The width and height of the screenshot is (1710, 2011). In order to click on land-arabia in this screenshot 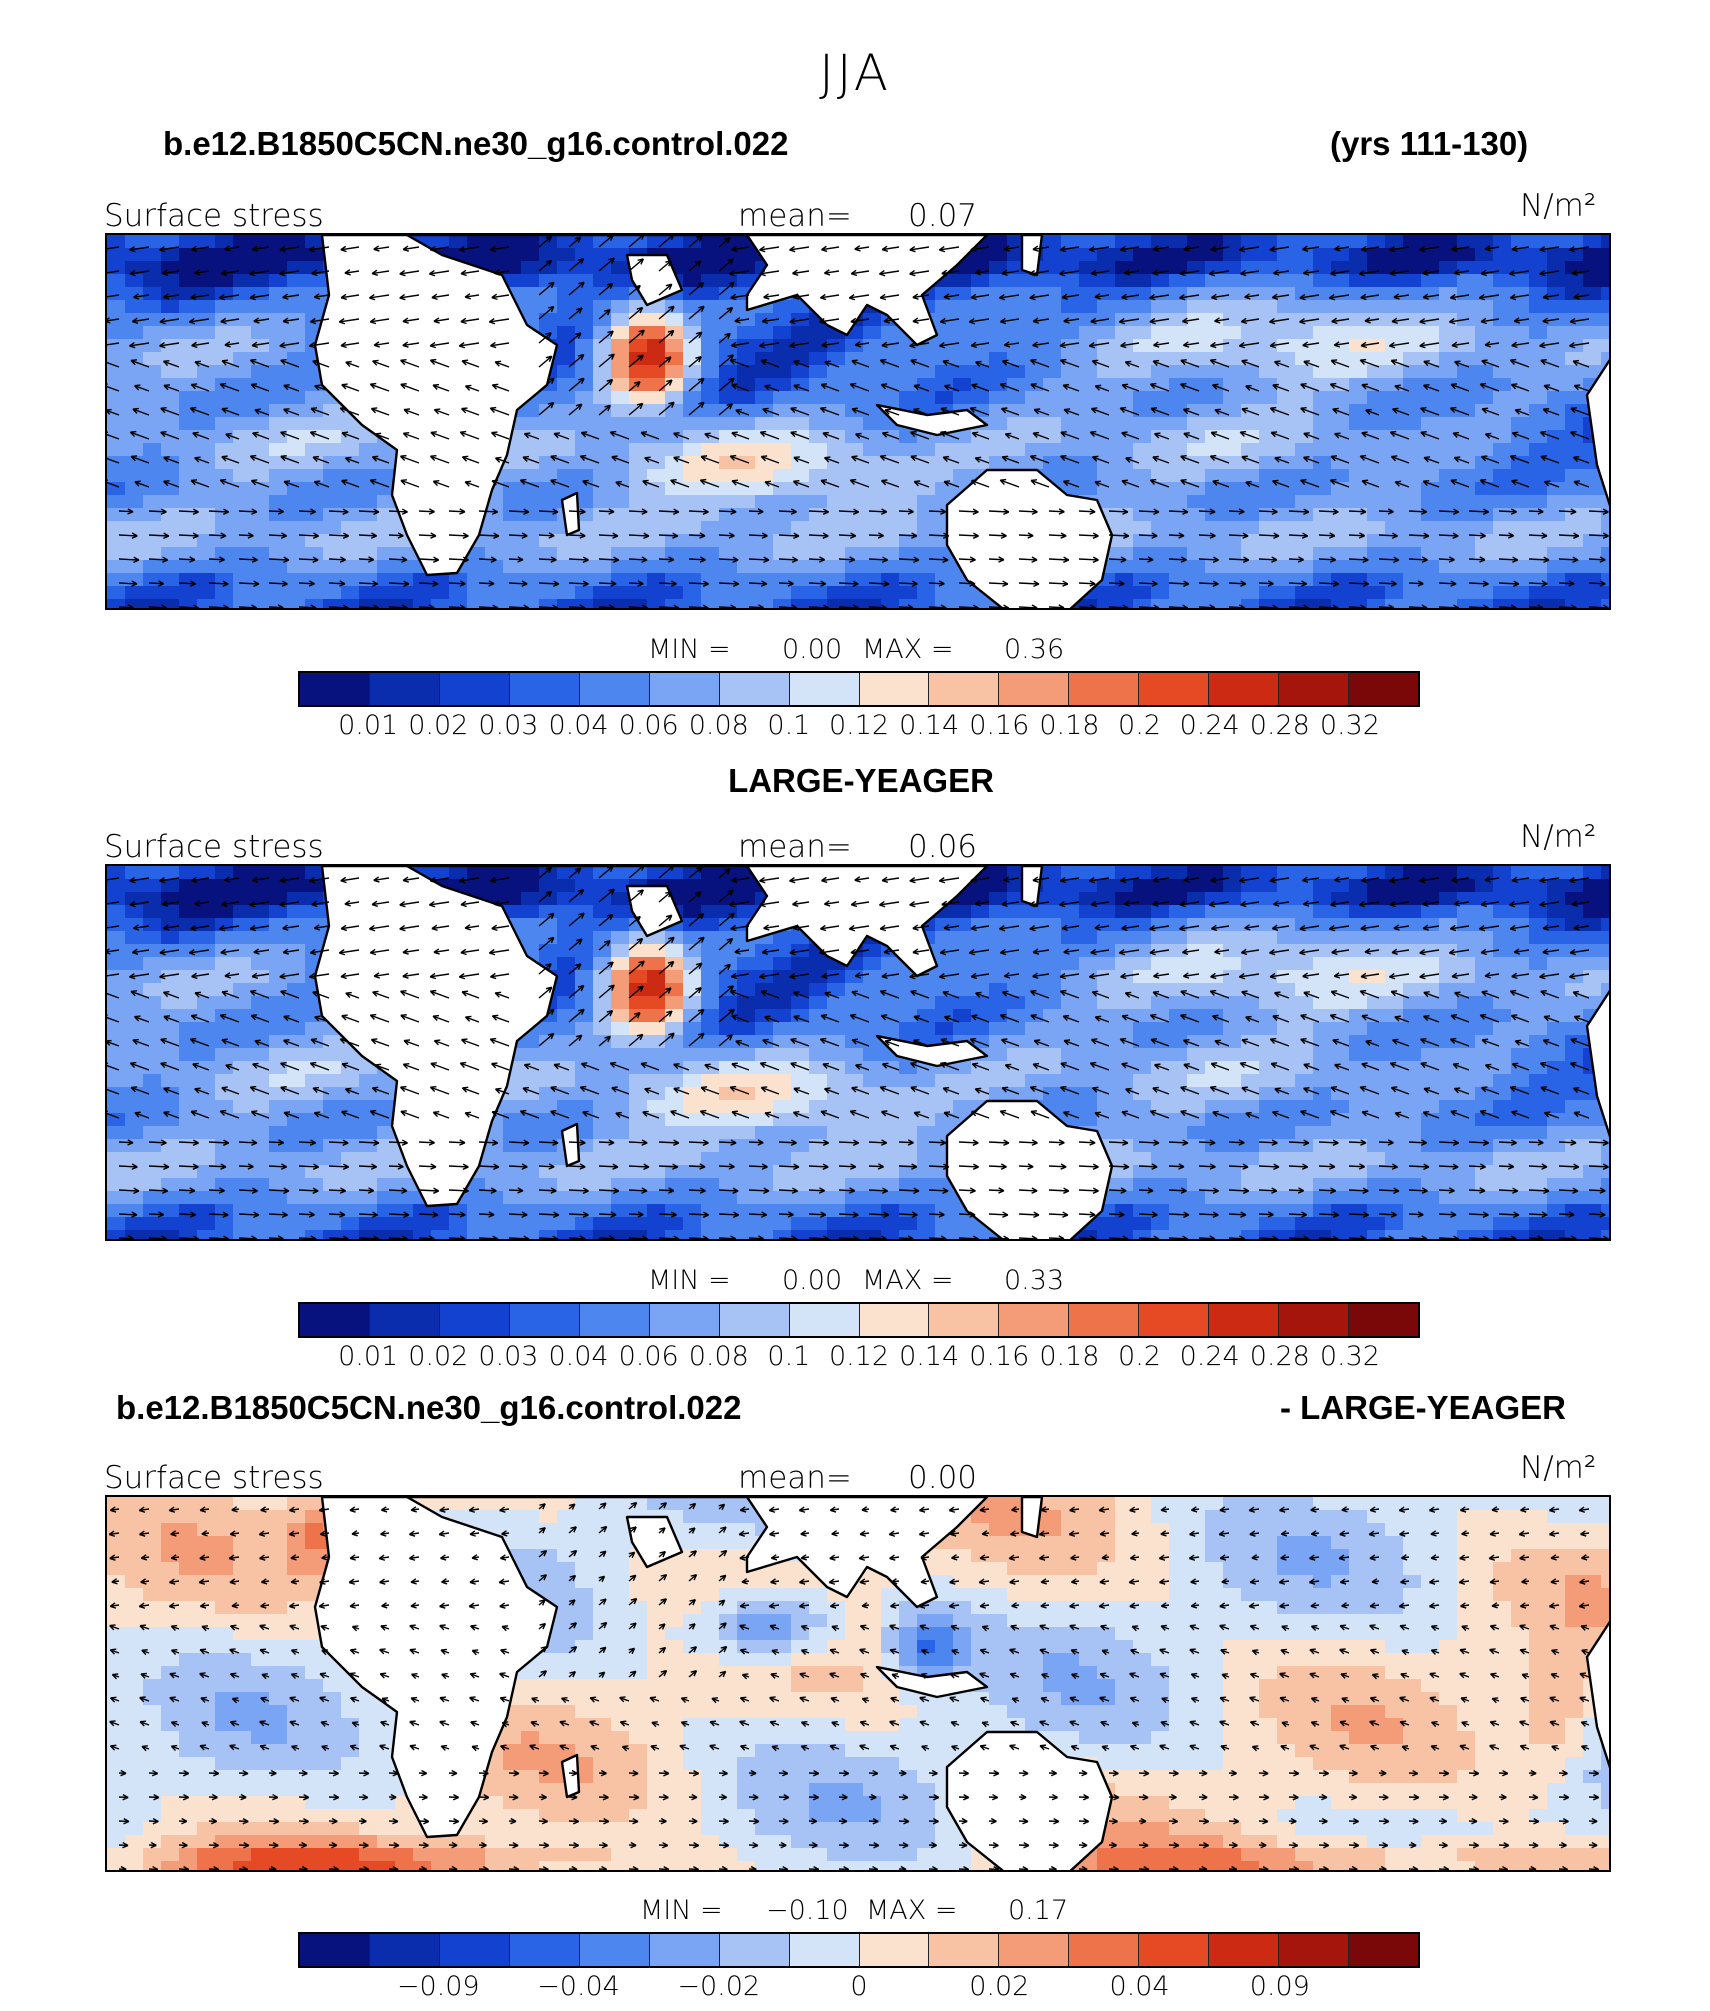, I will do `click(654, 280)`.